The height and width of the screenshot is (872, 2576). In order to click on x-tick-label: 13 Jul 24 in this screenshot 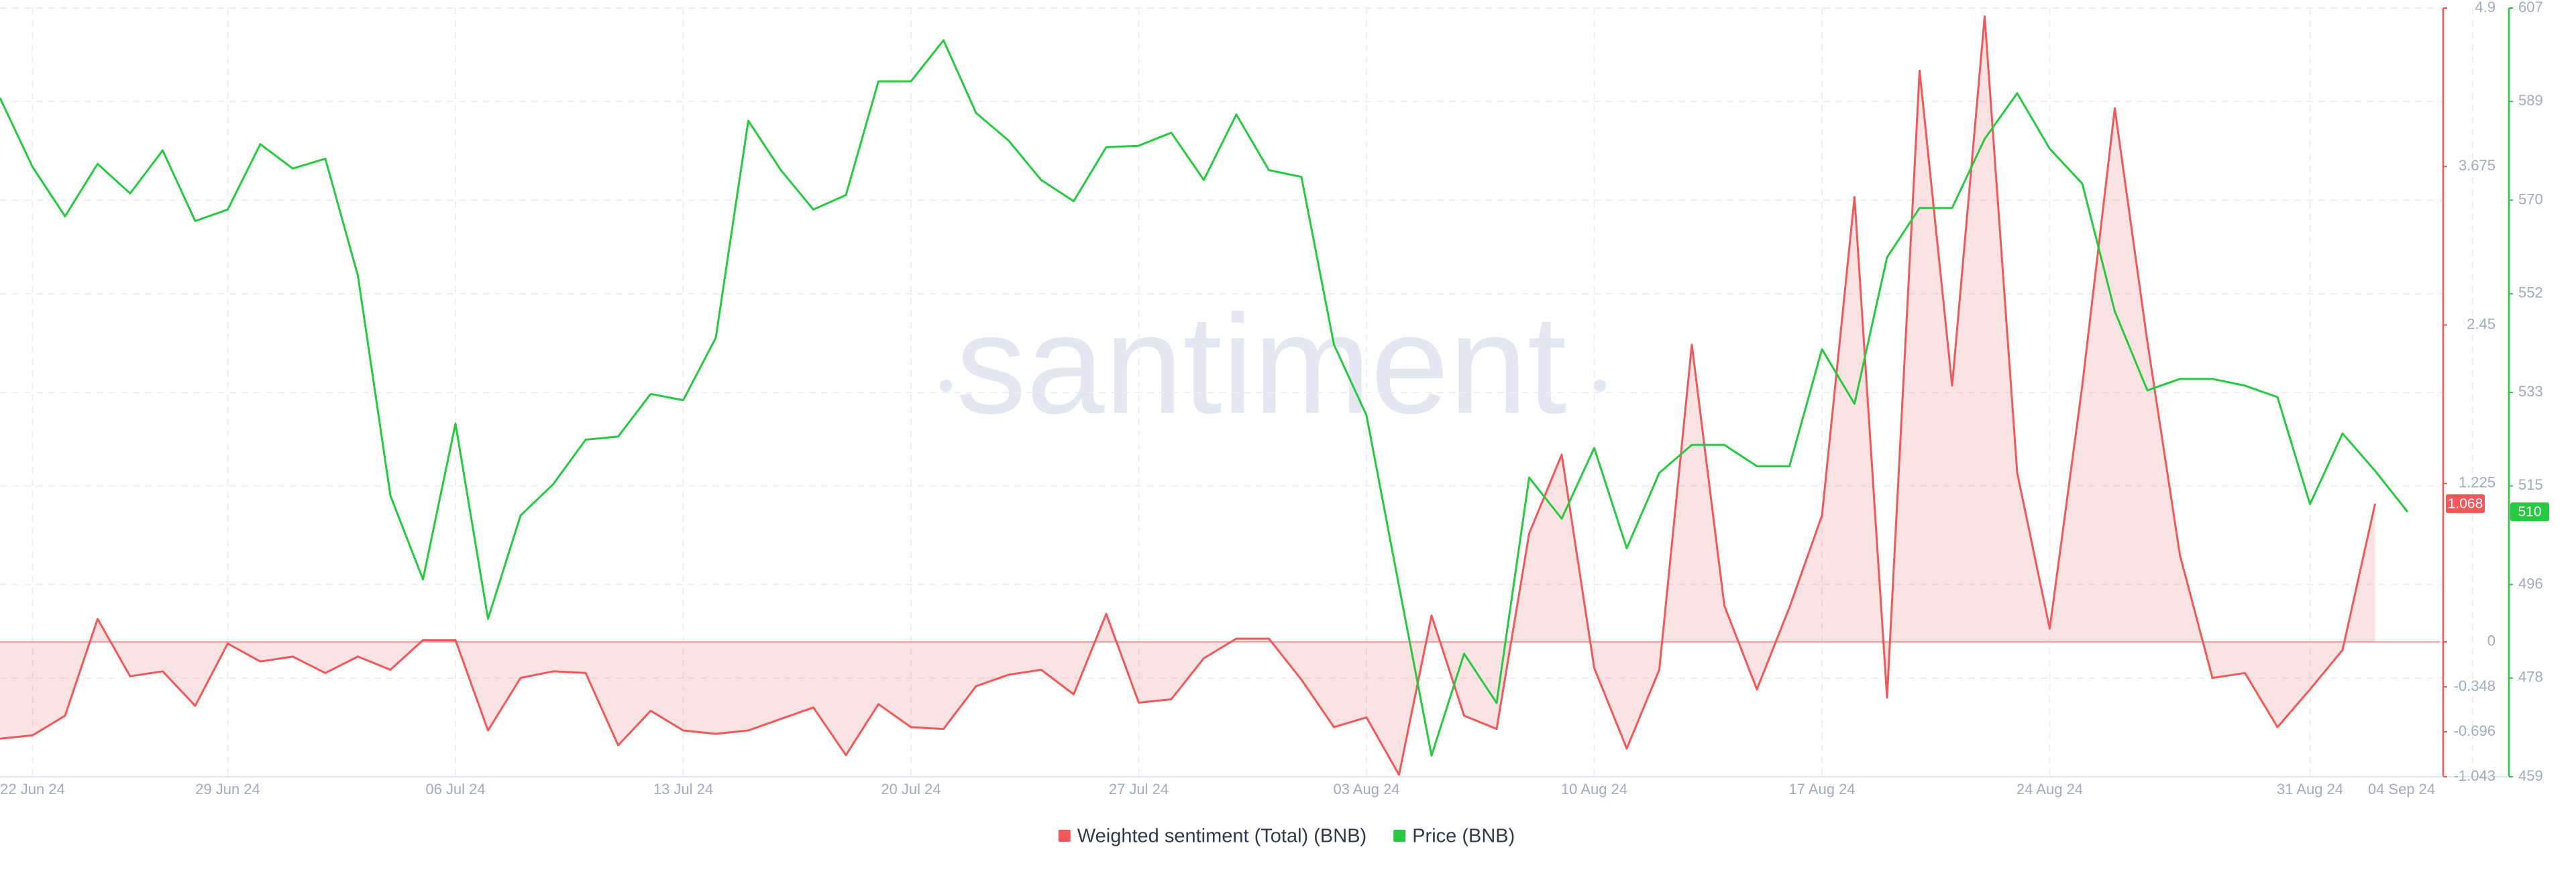, I will do `click(683, 790)`.